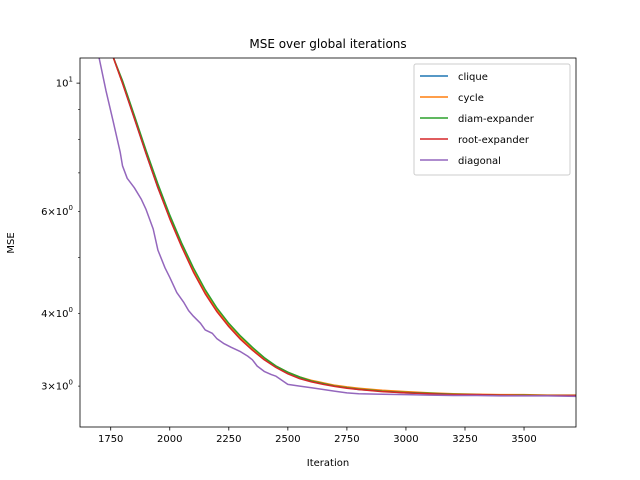 The image size is (640, 480). I want to click on x-tick-label: 2500, so click(287, 439).